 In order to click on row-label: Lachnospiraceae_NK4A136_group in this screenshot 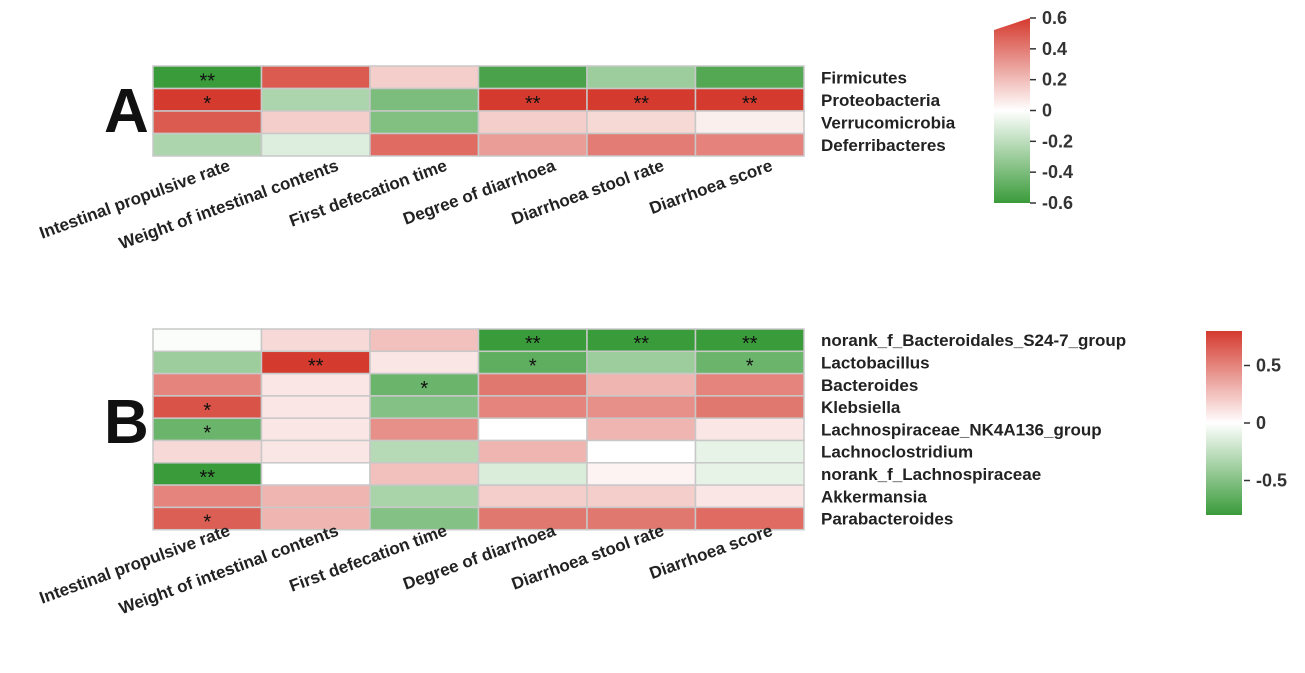, I will do `click(961, 429)`.